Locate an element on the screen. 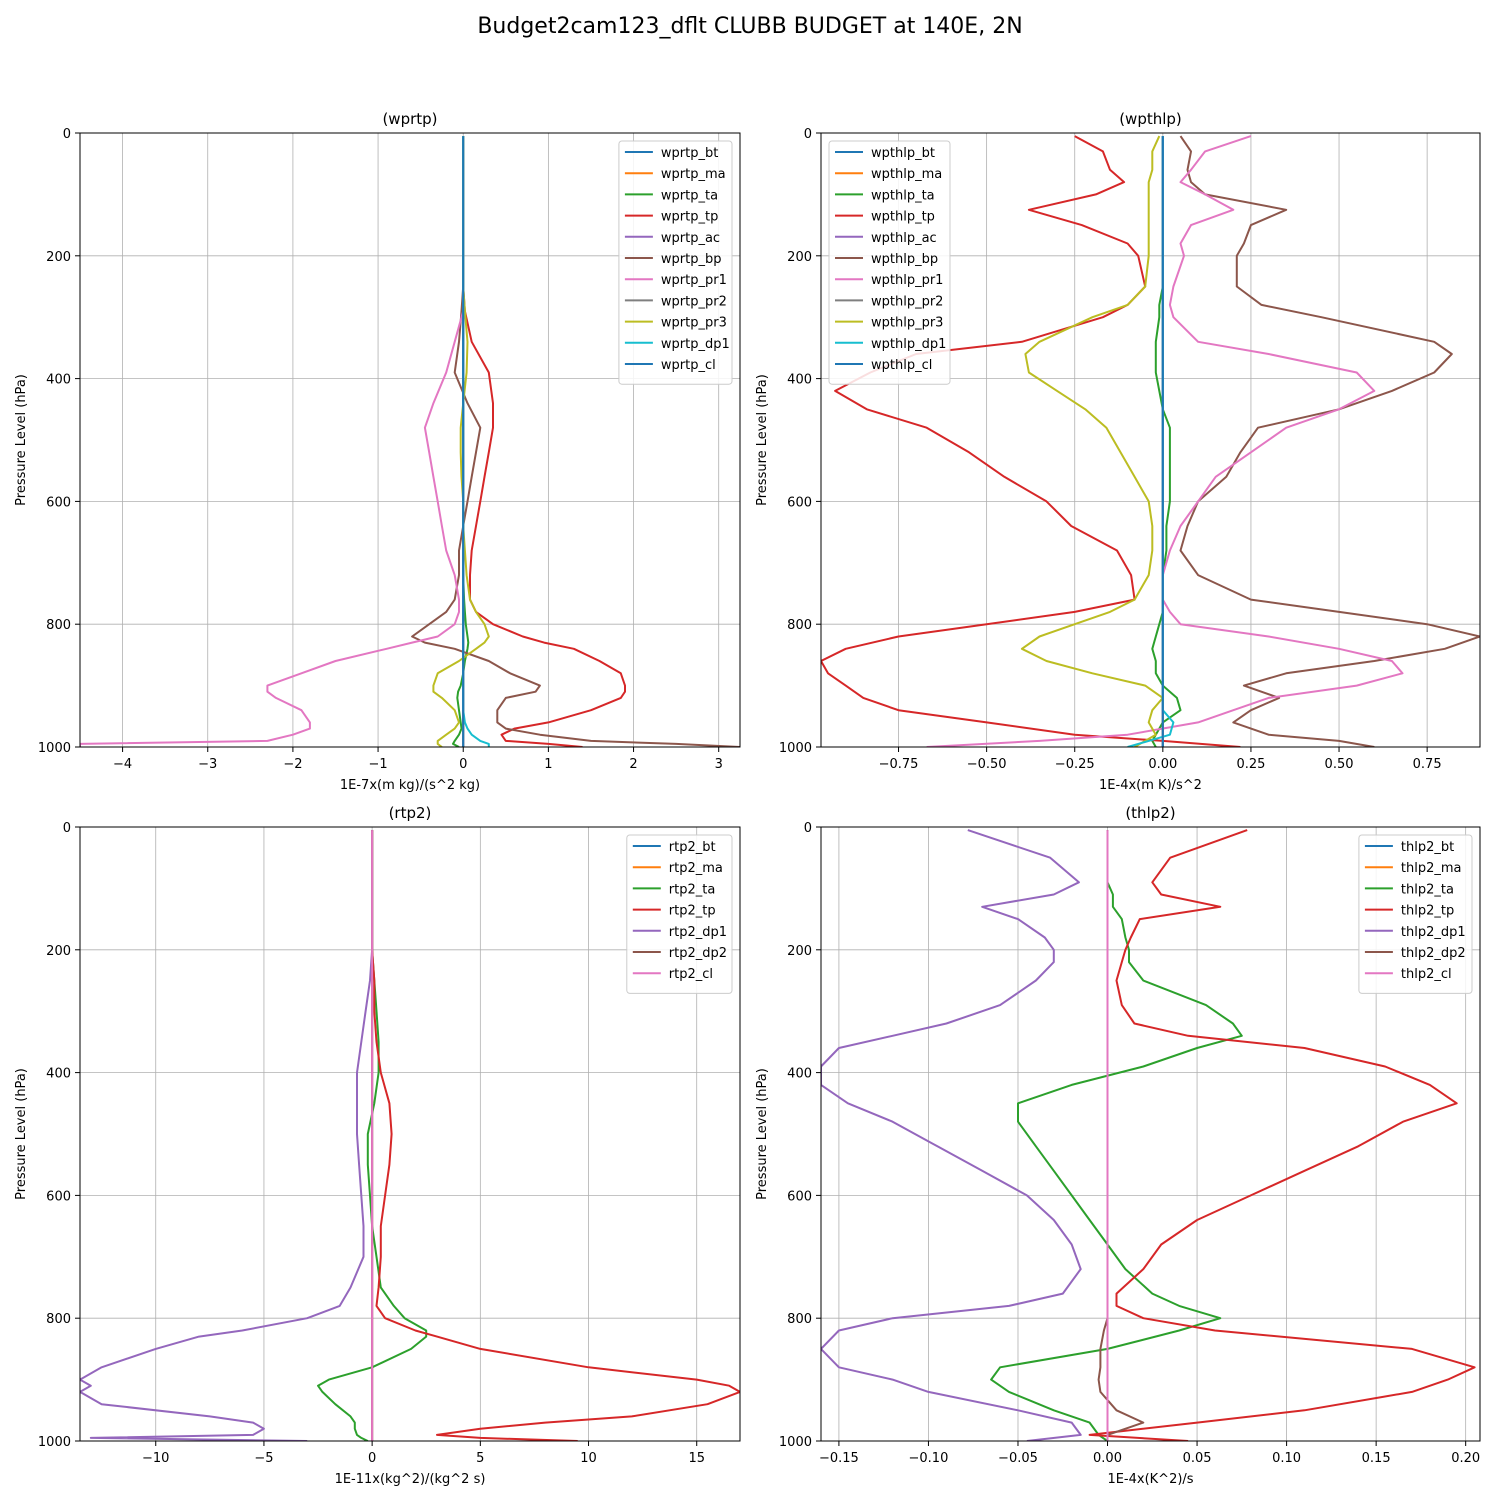  legend-entry: rtp2_ta is located at coordinates (692, 889).